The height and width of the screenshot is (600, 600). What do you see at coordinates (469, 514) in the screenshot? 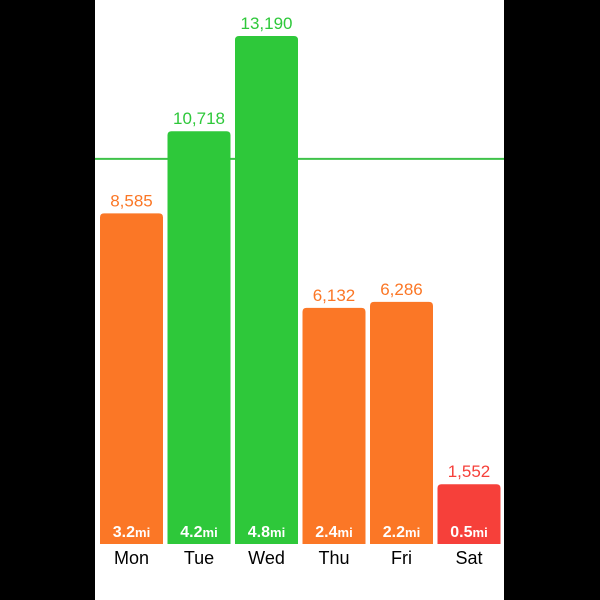
I see `bar-sat` at bounding box center [469, 514].